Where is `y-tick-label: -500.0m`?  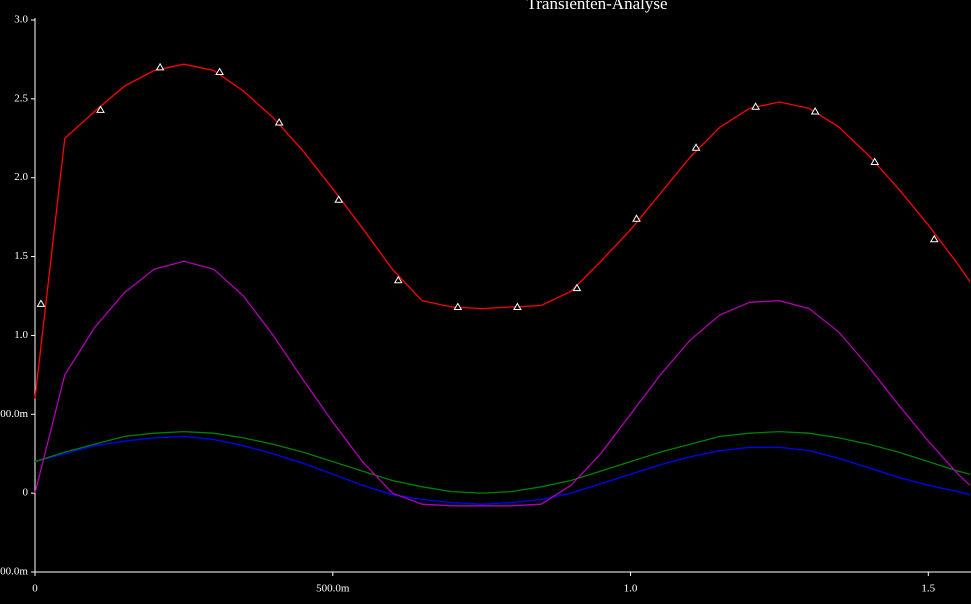
y-tick-label: -500.0m is located at coordinates (14, 572).